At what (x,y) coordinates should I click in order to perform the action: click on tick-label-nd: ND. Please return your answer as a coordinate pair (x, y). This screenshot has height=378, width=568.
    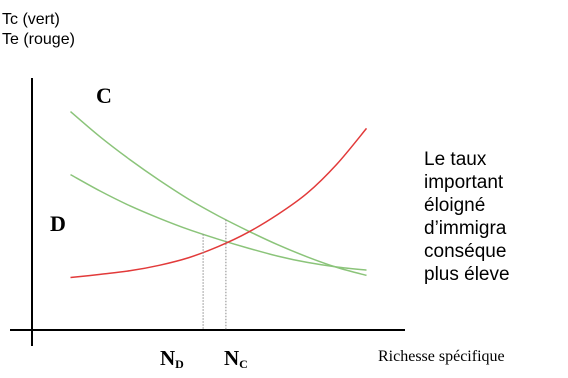
    Looking at the image, I should click on (172, 361).